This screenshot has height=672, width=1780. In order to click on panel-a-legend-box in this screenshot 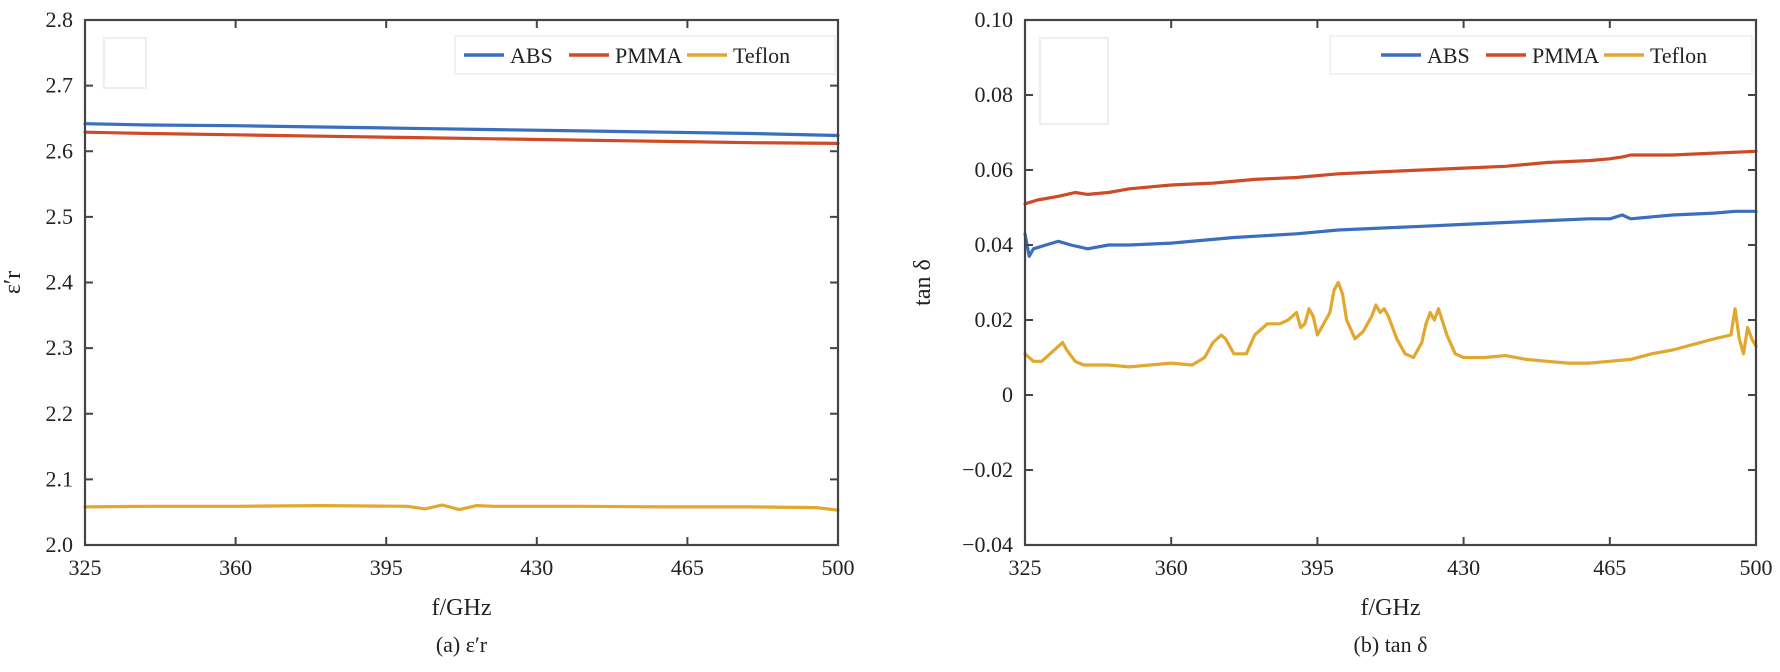, I will do `click(645, 55)`.